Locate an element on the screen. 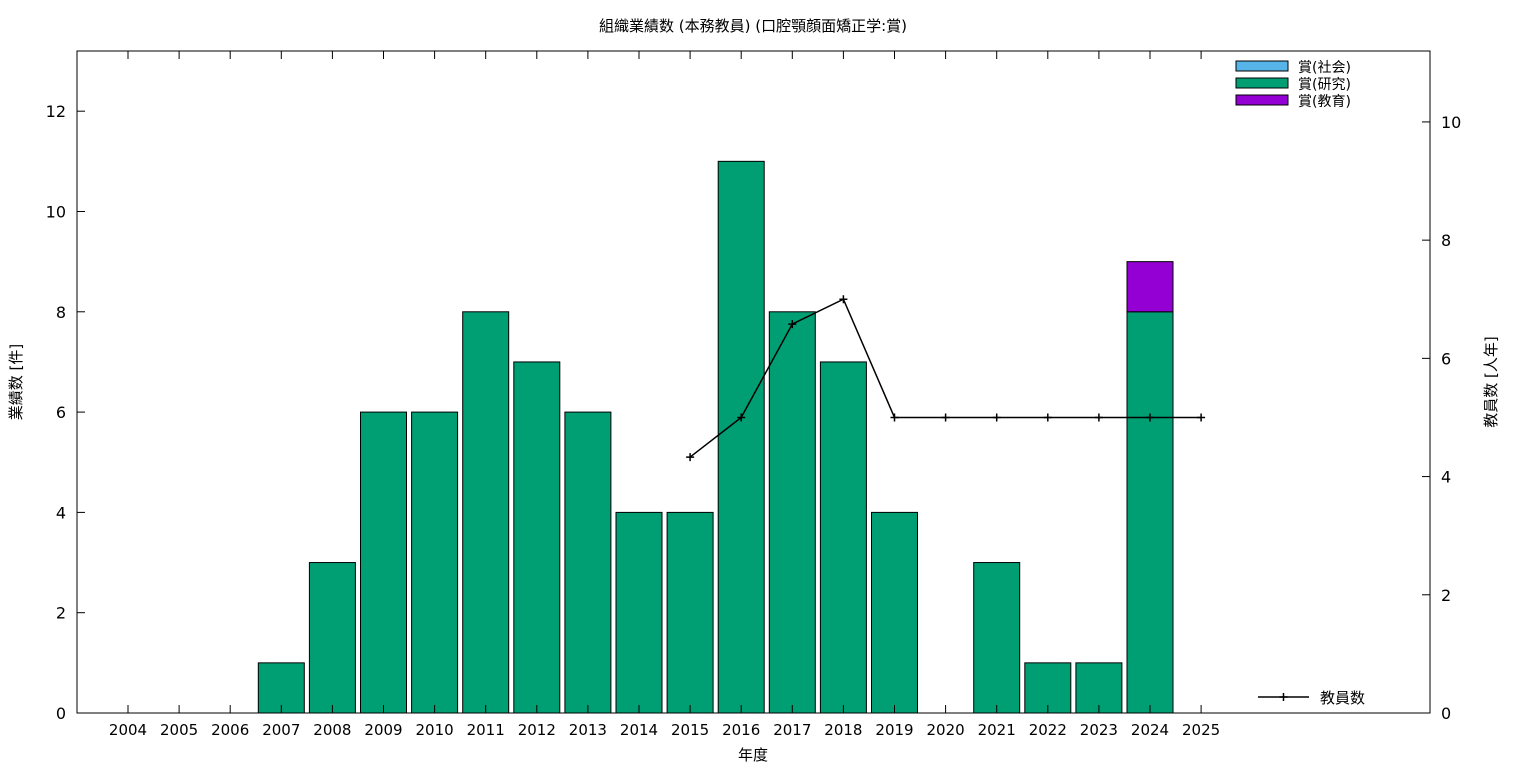 The width and height of the screenshot is (1536, 768). line-point-2025 is located at coordinates (1201, 417).